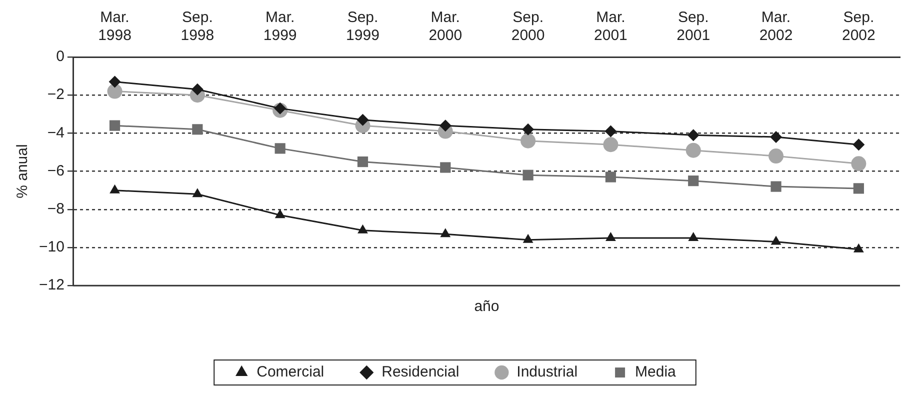 The height and width of the screenshot is (400, 915). What do you see at coordinates (656, 372) in the screenshot?
I see `legend-label: Media` at bounding box center [656, 372].